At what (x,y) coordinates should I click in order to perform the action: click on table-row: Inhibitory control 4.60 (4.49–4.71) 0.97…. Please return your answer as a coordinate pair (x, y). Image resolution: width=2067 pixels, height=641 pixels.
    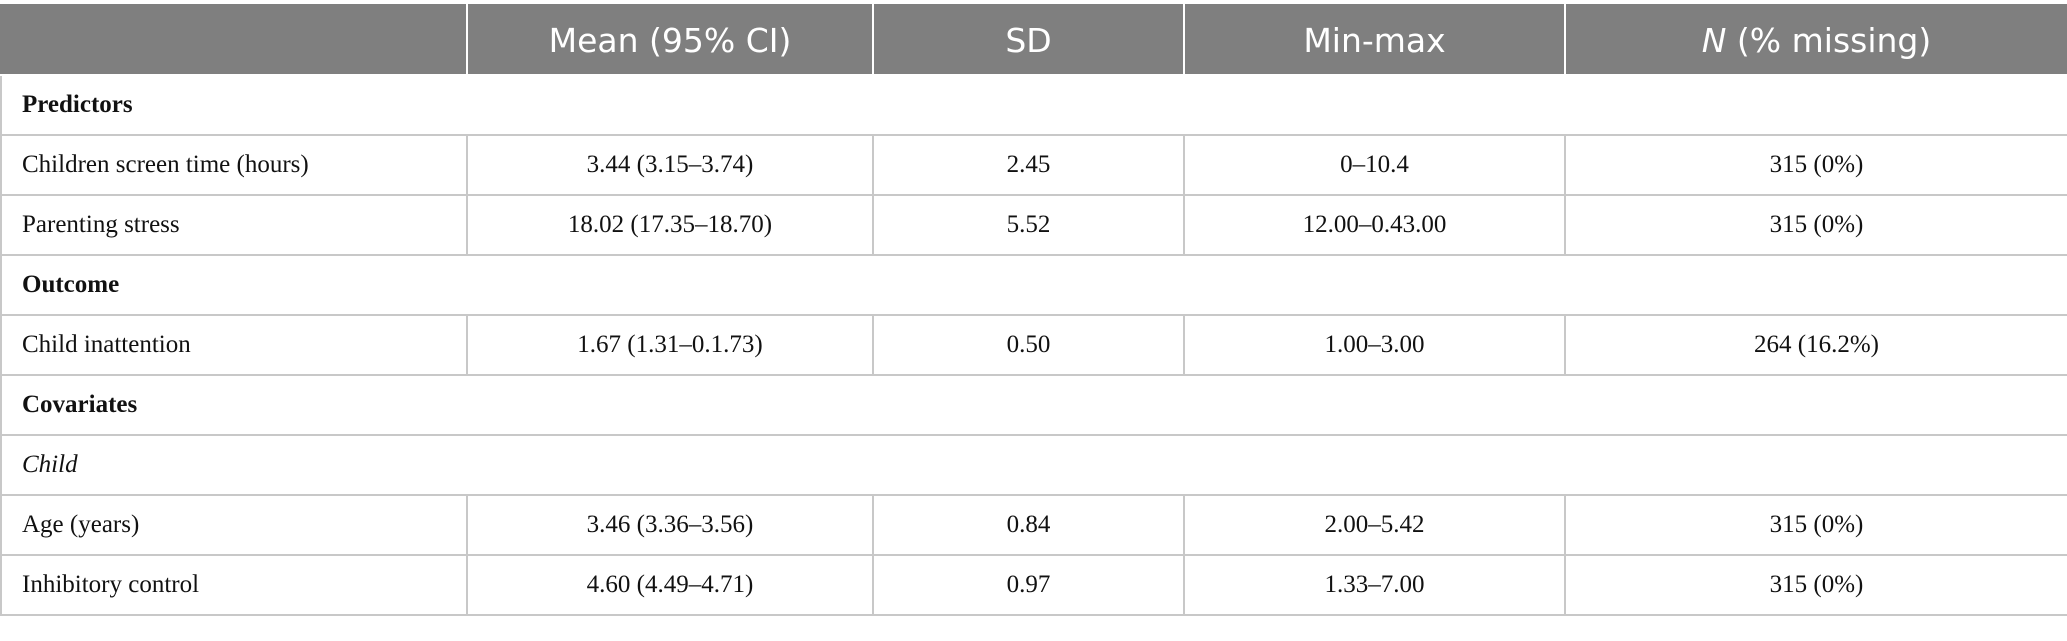
    Looking at the image, I should click on (1033, 585).